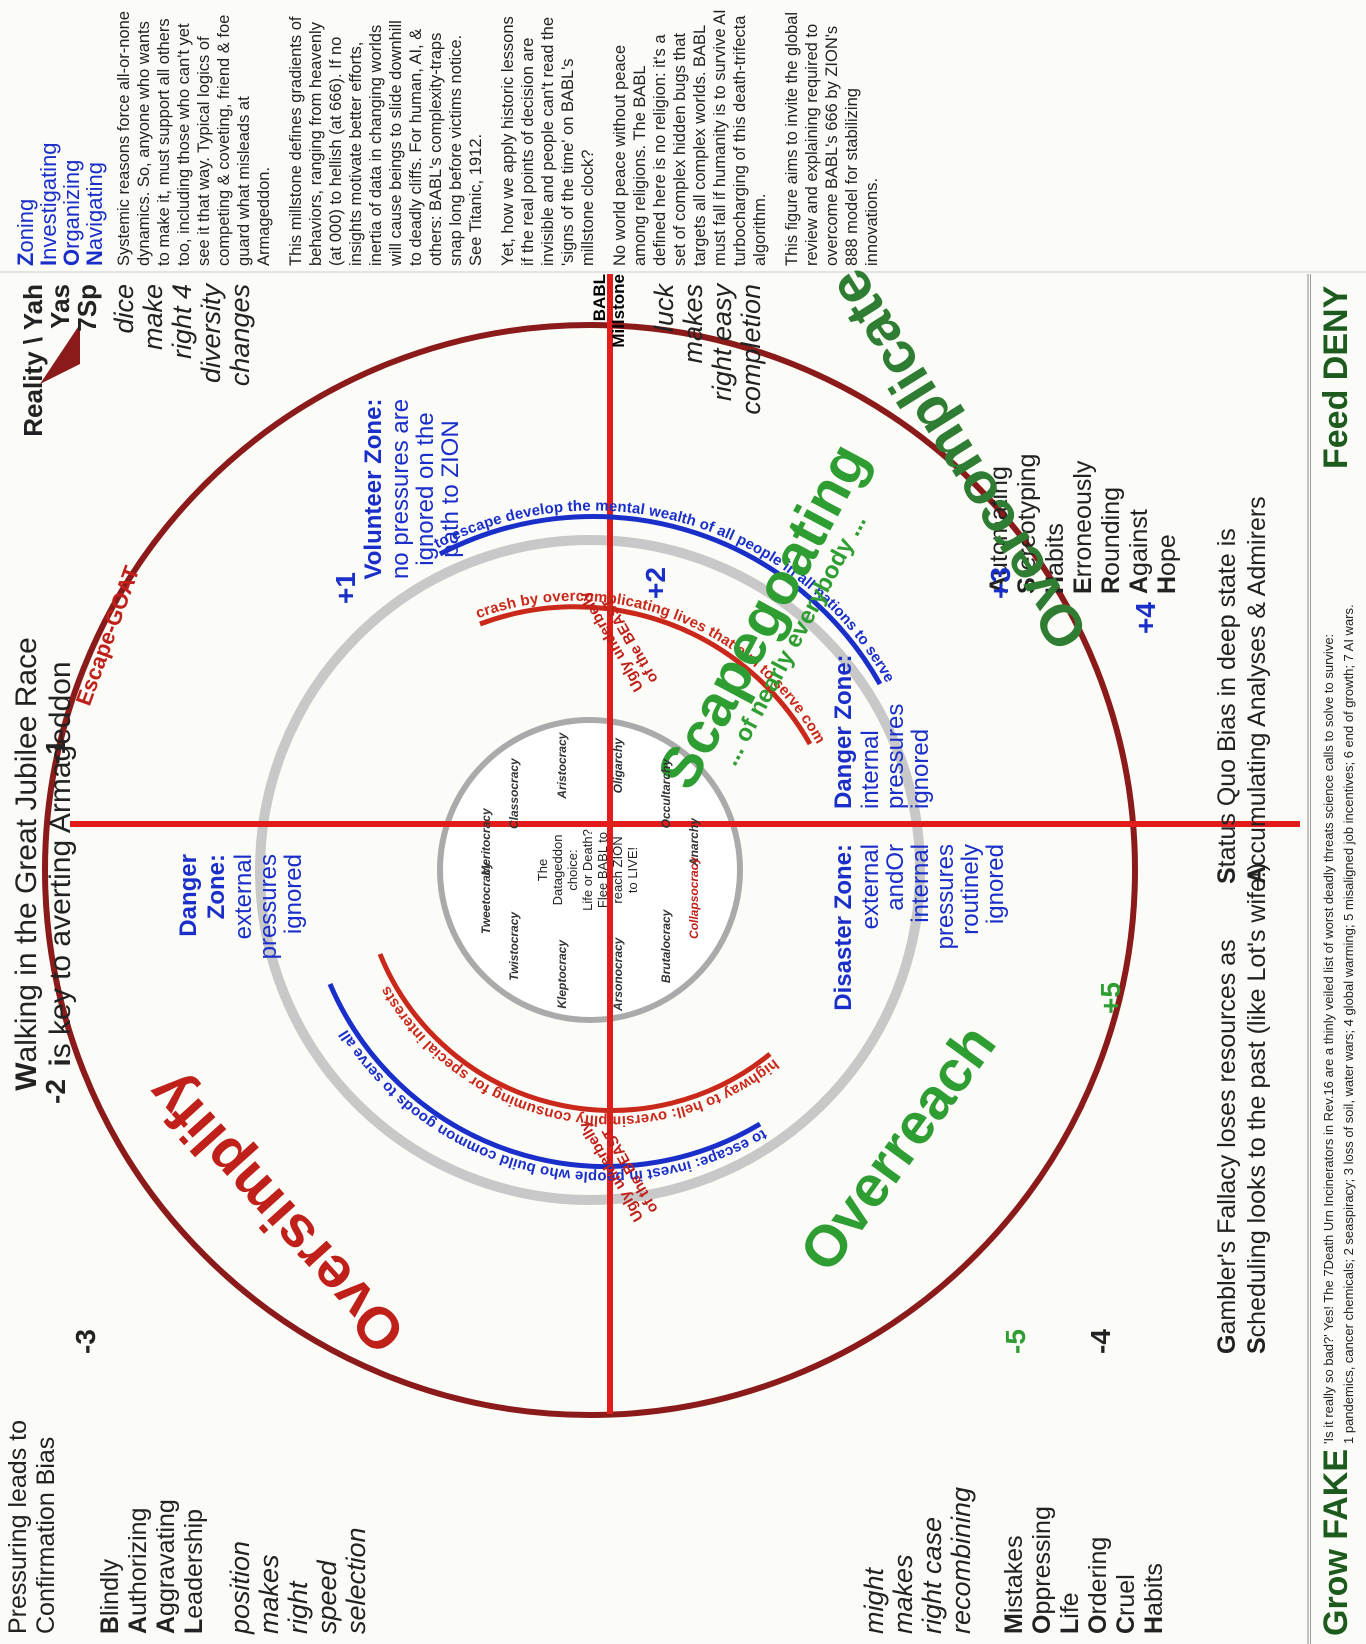 The width and height of the screenshot is (1366, 1644). Describe the element at coordinates (602, 870) in the screenshot. I see `text-line: Flee BABL to` at that location.